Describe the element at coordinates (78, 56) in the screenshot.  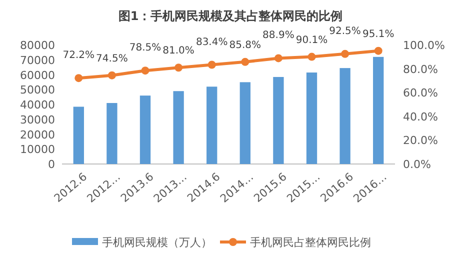
I see `data-label: 72.2%` at that location.